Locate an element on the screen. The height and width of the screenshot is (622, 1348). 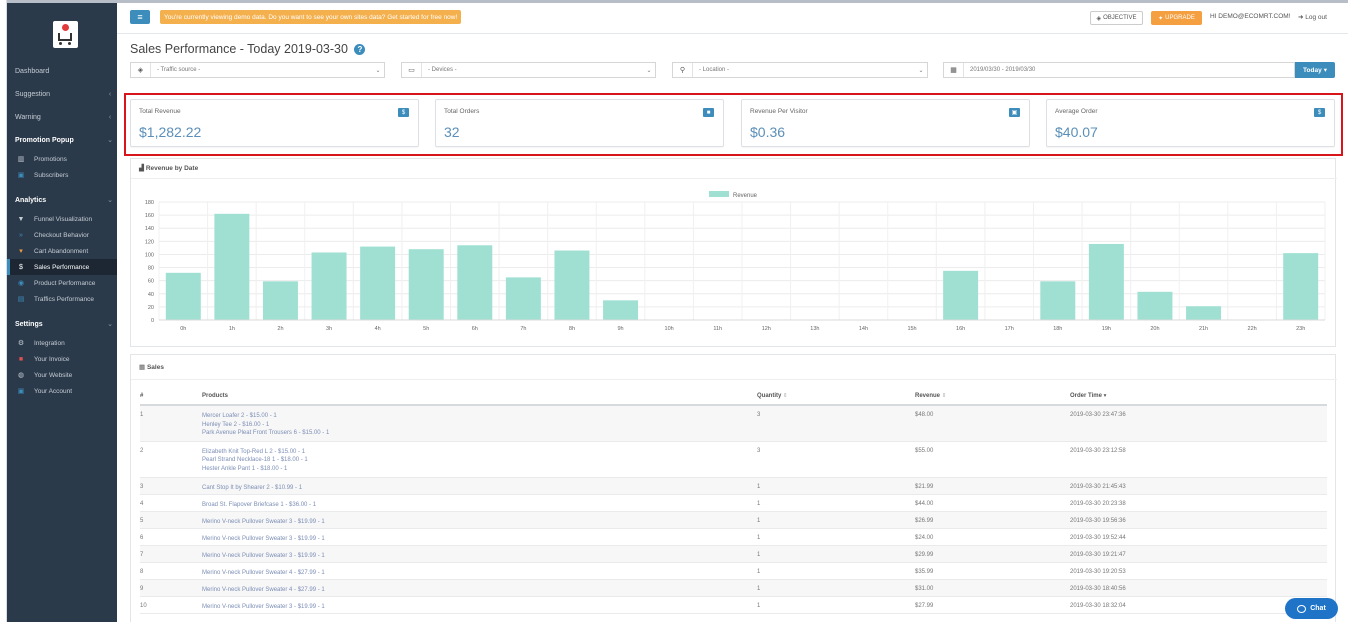
bar-3h is located at coordinates (329, 286).